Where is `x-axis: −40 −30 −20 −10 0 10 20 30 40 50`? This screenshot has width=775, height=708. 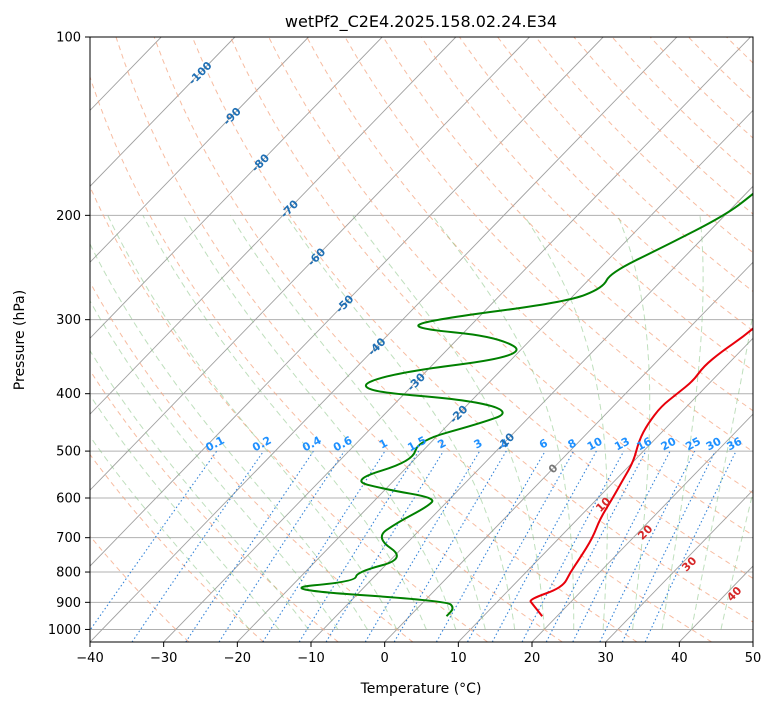 x-axis: −40 −30 −20 −10 0 10 20 30 40 50 is located at coordinates (418, 654).